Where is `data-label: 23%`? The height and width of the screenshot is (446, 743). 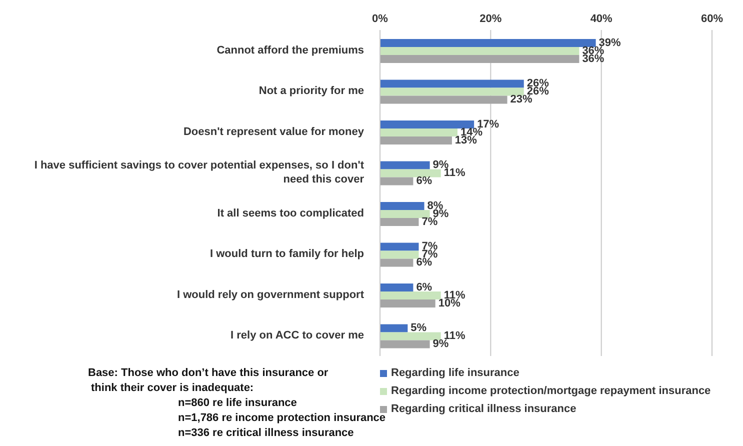
data-label: 23% is located at coordinates (521, 100).